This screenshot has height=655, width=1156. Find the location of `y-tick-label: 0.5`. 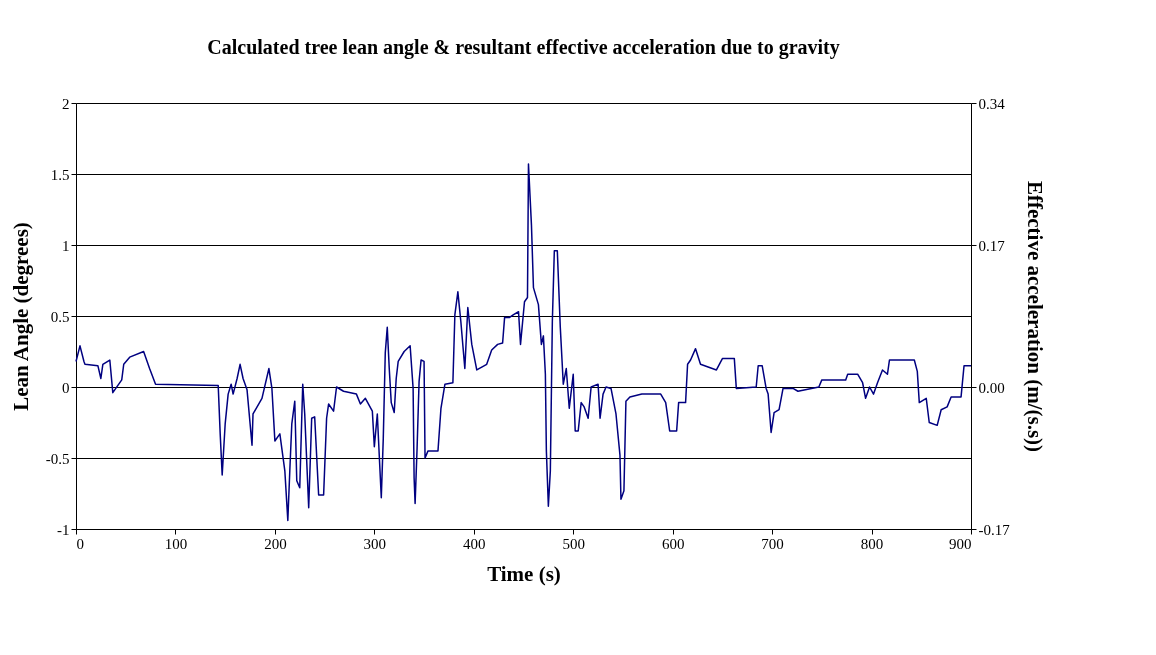

y-tick-label: 0.5 is located at coordinates (60, 316).